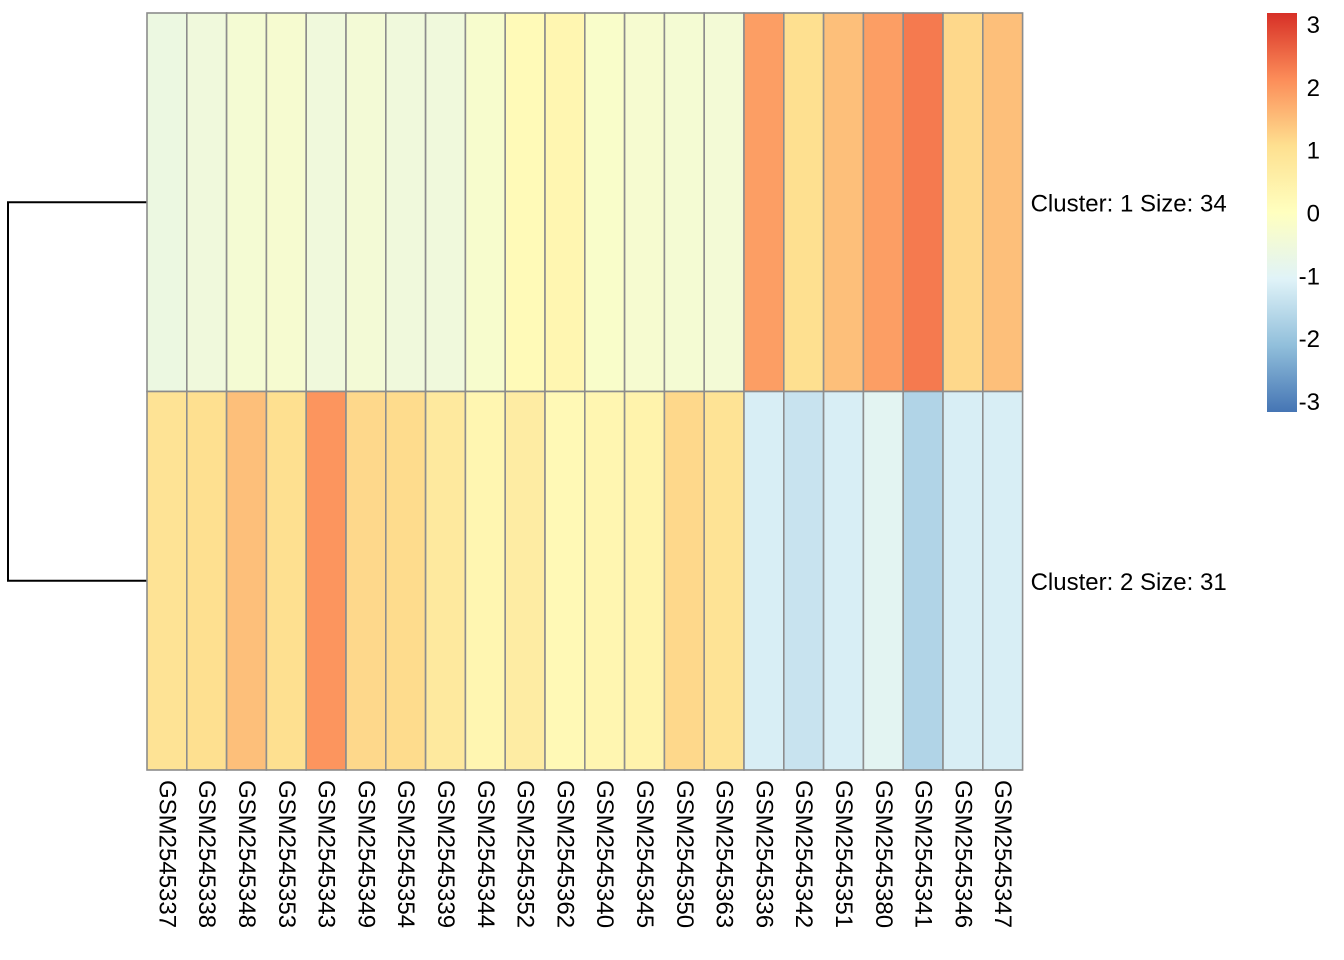 This screenshot has height=960, width=1344. Describe the element at coordinates (1002, 854) in the screenshot. I see `column-label: GSM2545347` at that location.